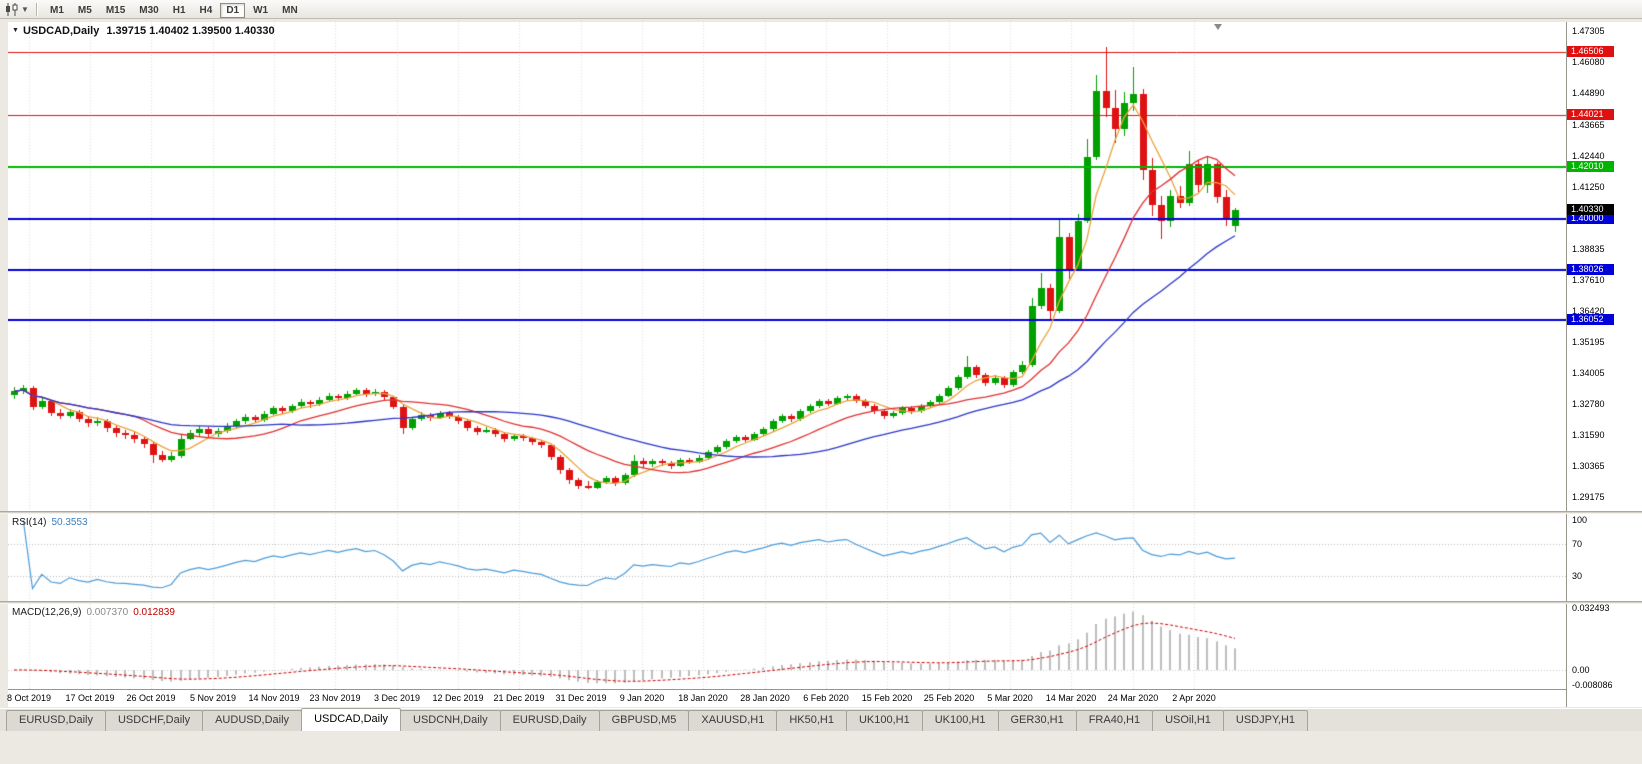 The image size is (1642, 764). What do you see at coordinates (703, 698) in the screenshot?
I see `date-axis-label: 18 Jan 2020` at bounding box center [703, 698].